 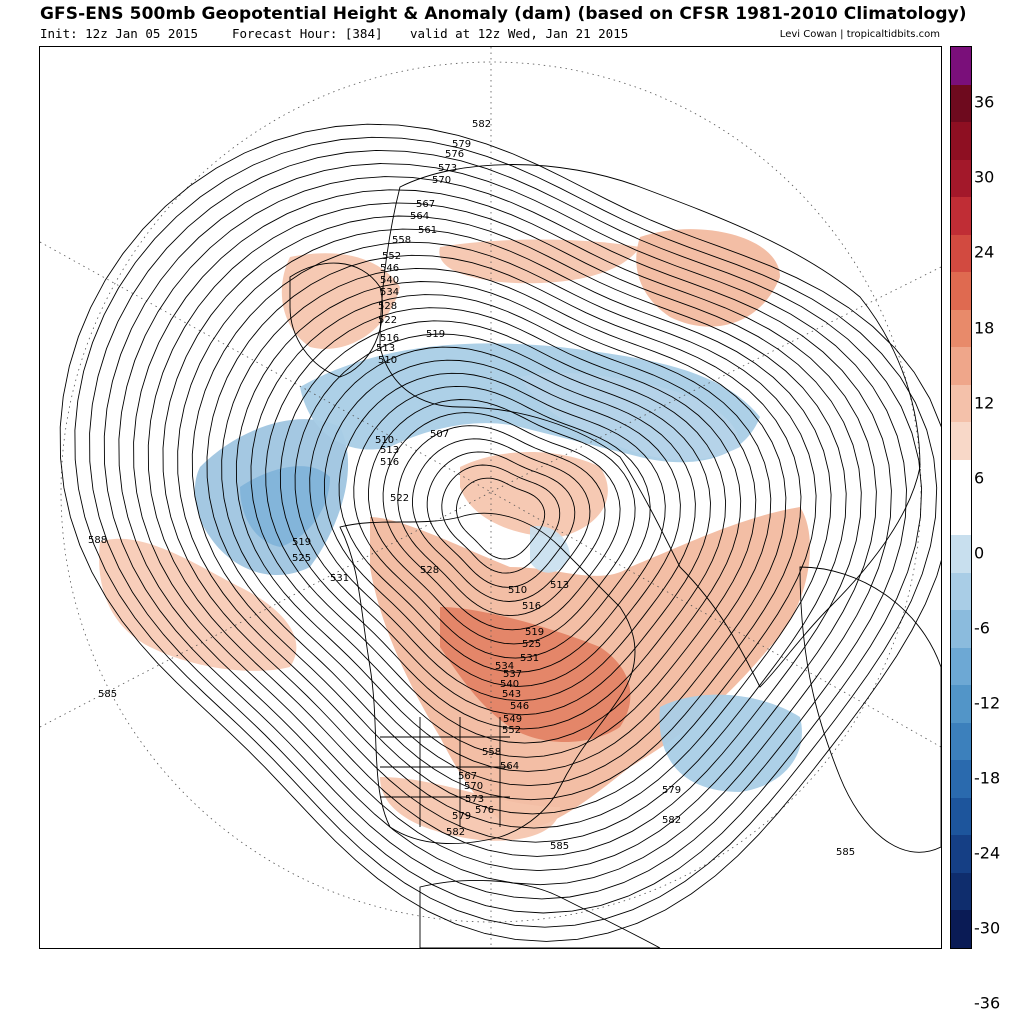 I want to click on credit: Levi Cowan | tropicaltidbits.com, so click(x=859, y=34).